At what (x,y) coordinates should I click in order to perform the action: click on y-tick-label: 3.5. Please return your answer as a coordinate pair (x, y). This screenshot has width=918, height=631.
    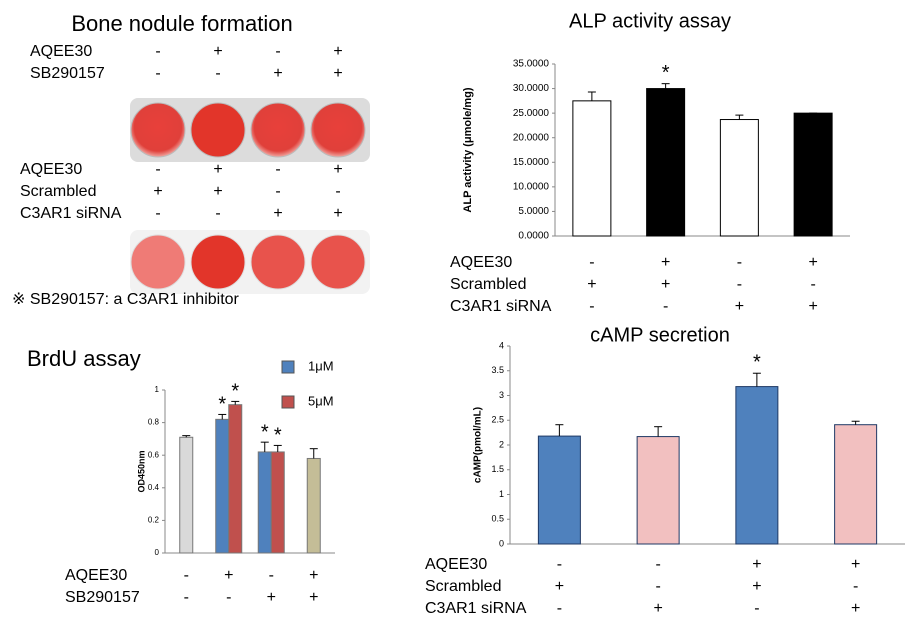
    Looking at the image, I should click on (497, 370).